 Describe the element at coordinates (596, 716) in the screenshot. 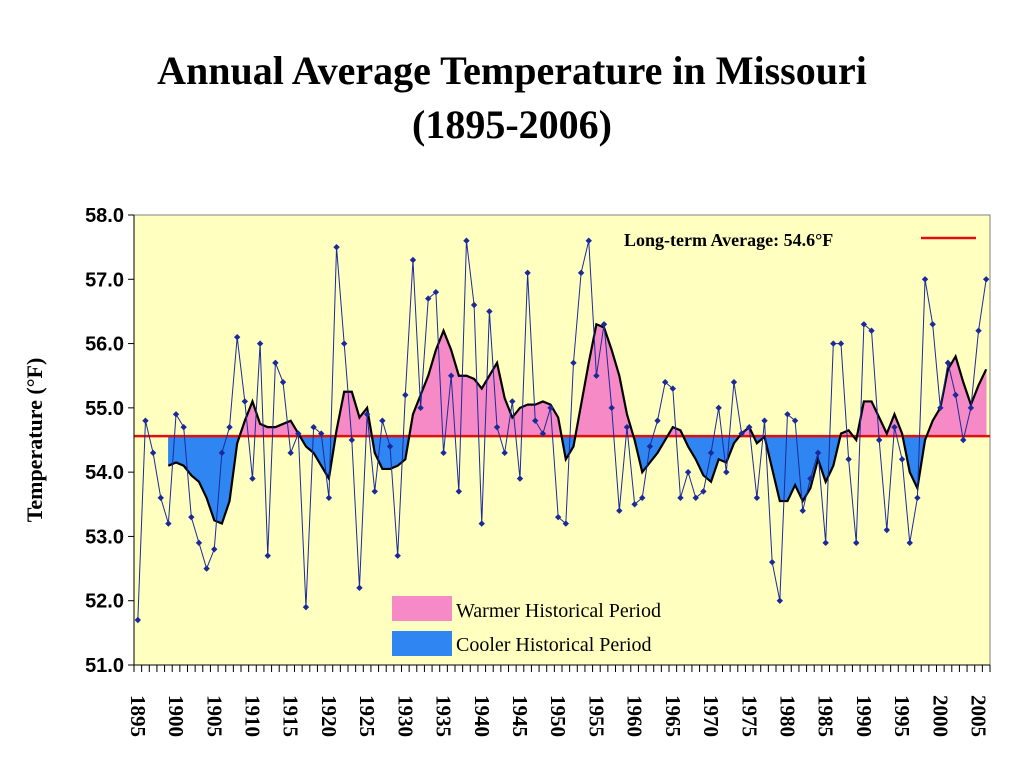

I see `x-tick-label: 1955` at that location.